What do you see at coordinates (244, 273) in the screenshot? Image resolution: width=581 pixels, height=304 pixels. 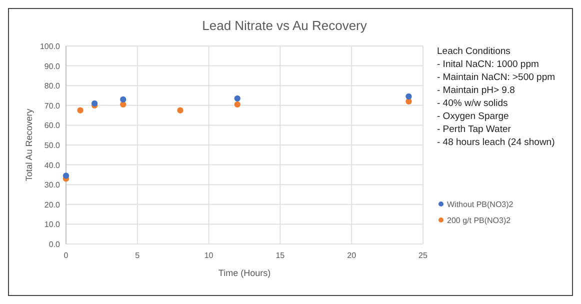 I see `x-axis-title: Time (Hours)` at bounding box center [244, 273].